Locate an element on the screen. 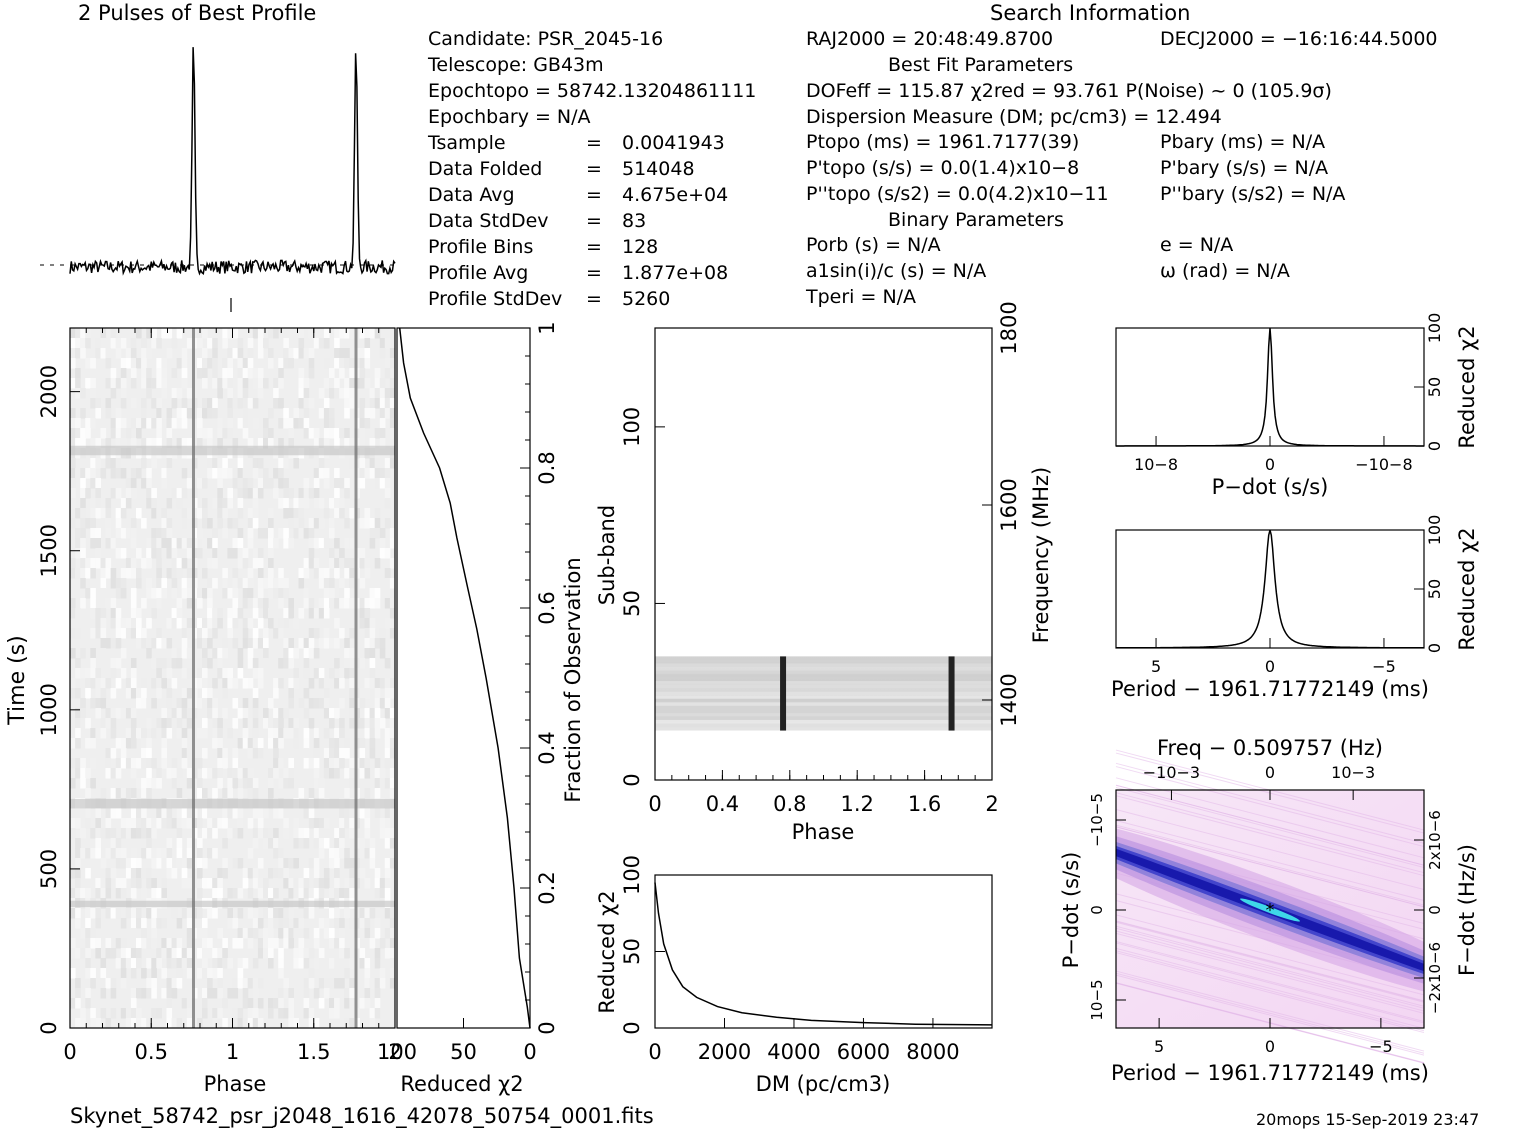  dm-ytick-label: 0 is located at coordinates (632, 1027).